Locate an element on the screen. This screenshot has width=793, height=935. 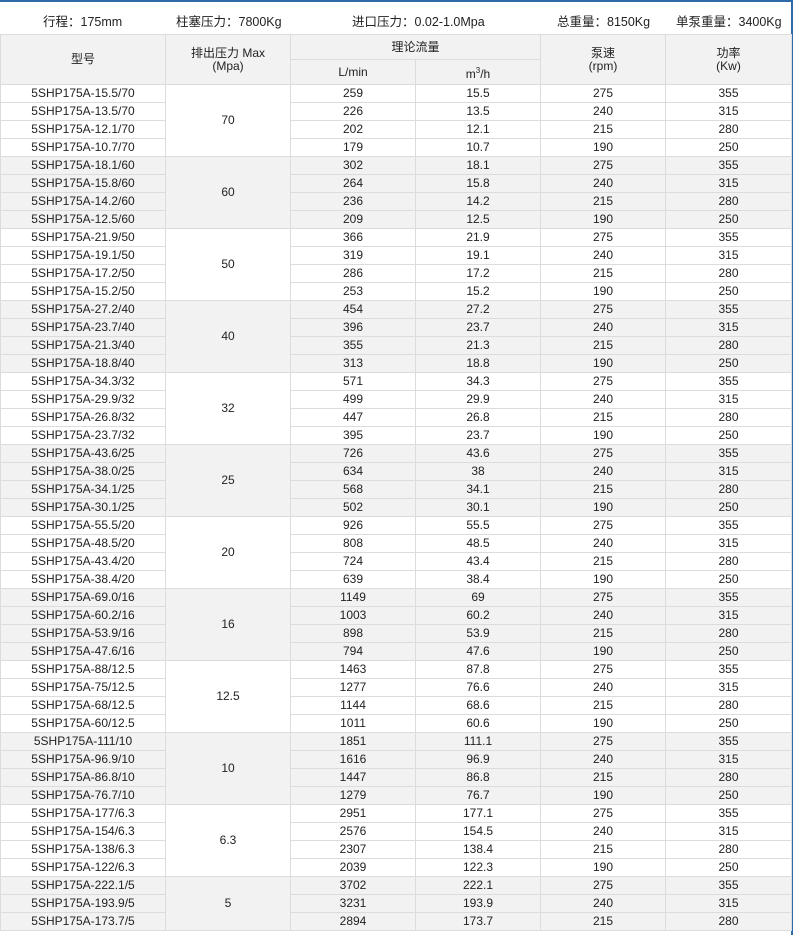
flow-lmin-cell: 808 is located at coordinates (353, 543).